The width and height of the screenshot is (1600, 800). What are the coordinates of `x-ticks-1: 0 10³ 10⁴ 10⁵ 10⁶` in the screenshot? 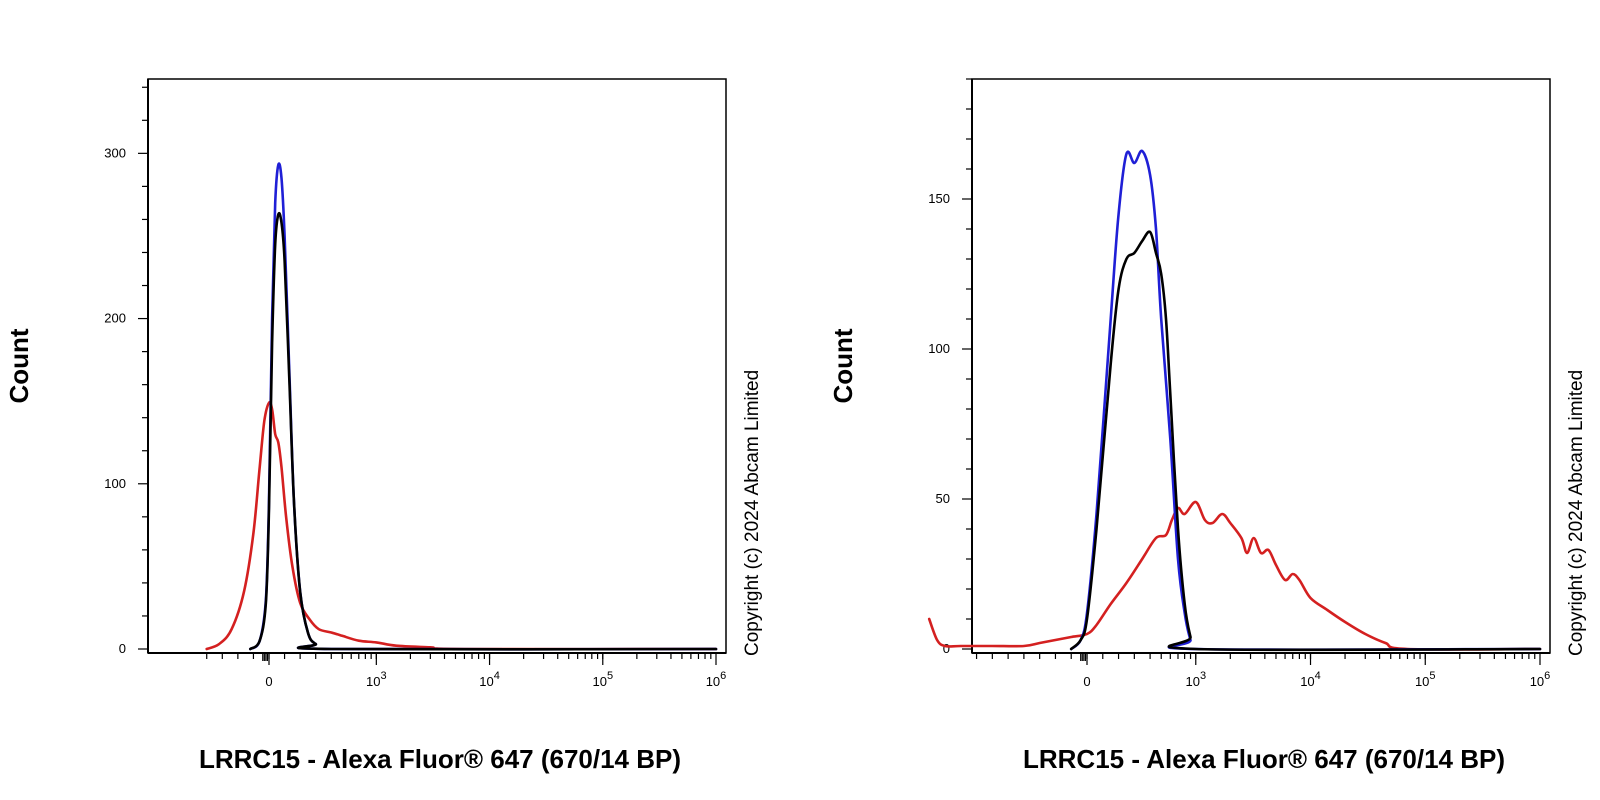 It's located at (466, 671).